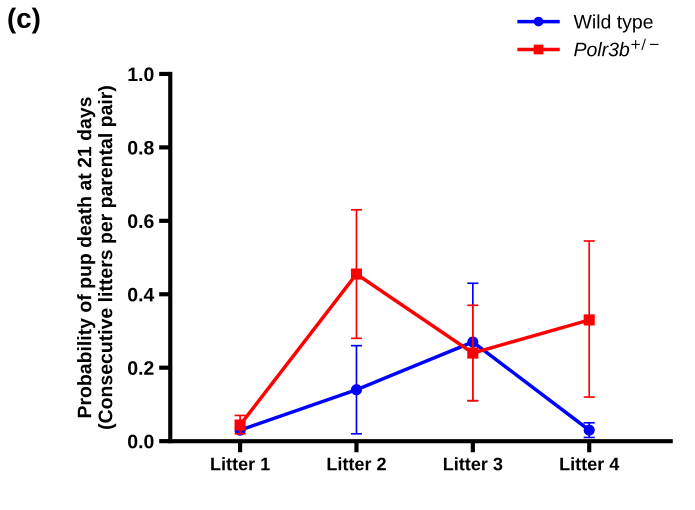 The image size is (695, 510). I want to click on y-axis-title: Probability of pup death at 21 days (Consecutive litters per parental pair), so click(96, 257).